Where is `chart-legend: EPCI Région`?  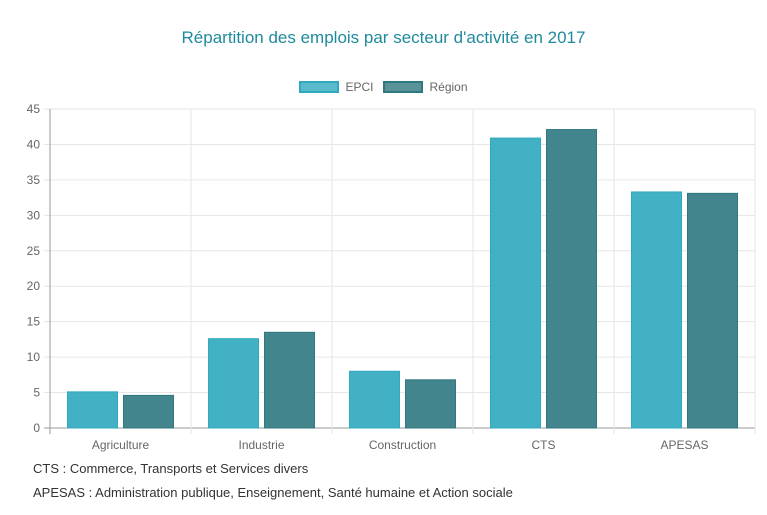 chart-legend: EPCI Région is located at coordinates (383, 87).